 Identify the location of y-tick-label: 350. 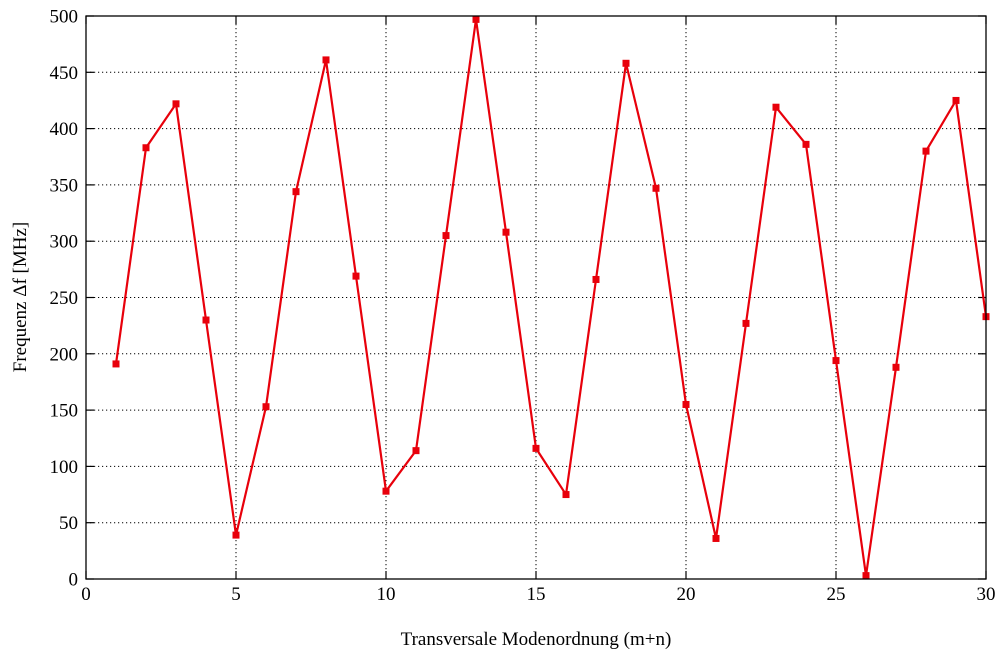
(64, 185).